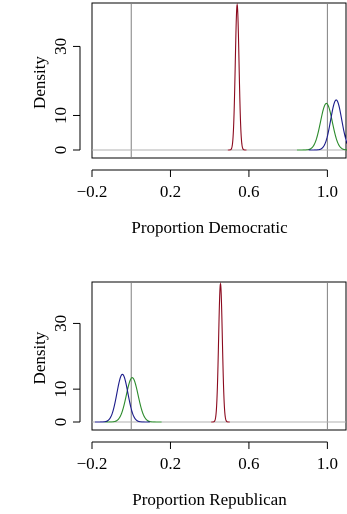 This screenshot has width=347, height=514. I want to click on x-axis-label: Proportion Democratic, so click(209, 227).